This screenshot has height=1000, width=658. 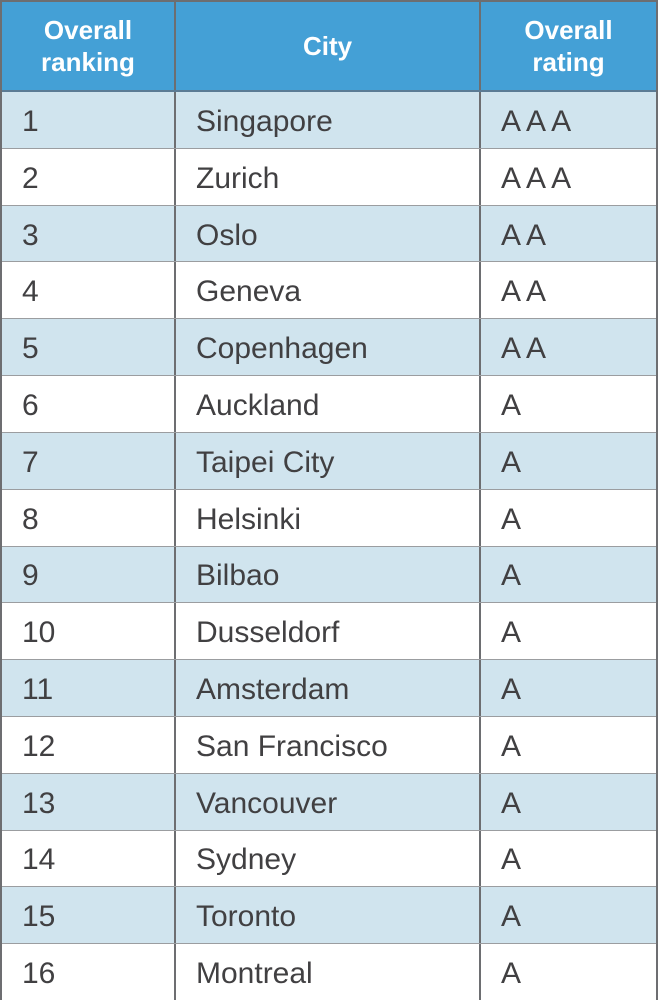 What do you see at coordinates (568, 46) in the screenshot?
I see `header-overall-rating: Overall rating` at bounding box center [568, 46].